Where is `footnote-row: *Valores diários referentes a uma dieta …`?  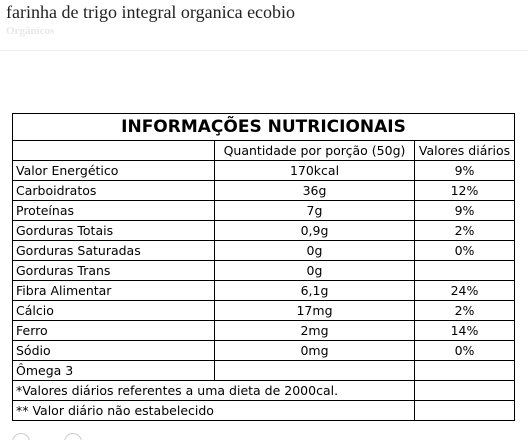 footnote-row: *Valores diários referentes a uma dieta … is located at coordinates (264, 390).